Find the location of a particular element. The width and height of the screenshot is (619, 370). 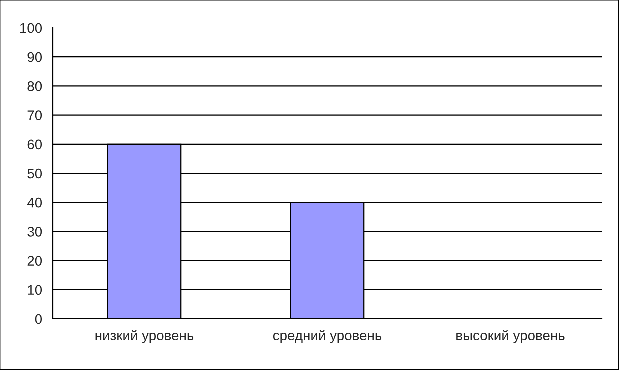

y-tick-label: 50 is located at coordinates (35, 173).